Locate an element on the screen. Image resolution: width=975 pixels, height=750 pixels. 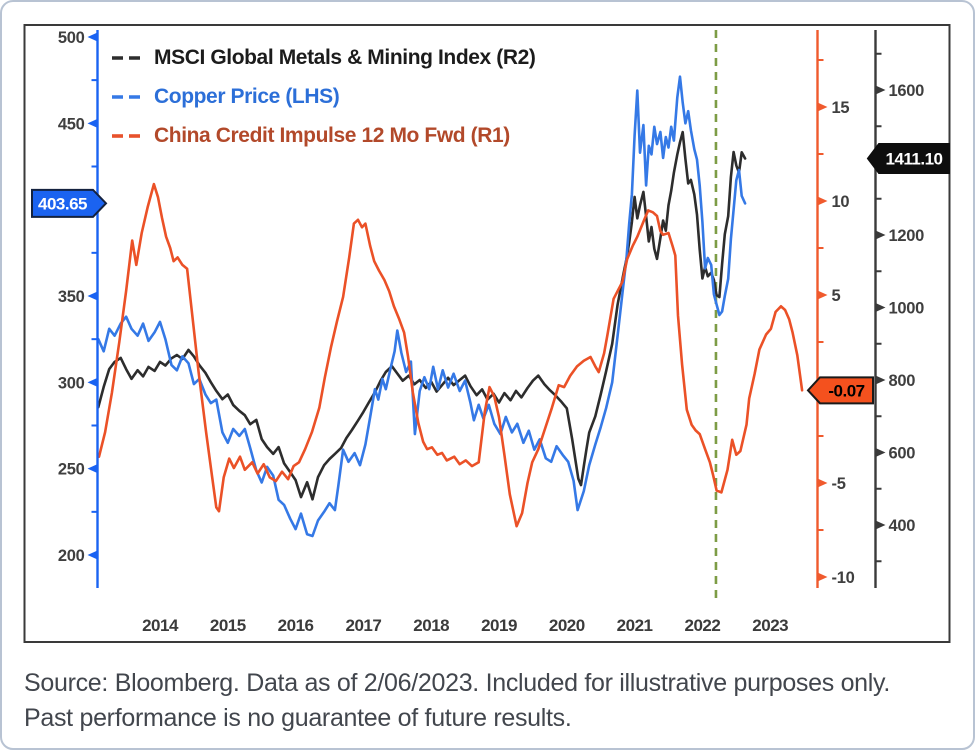
legend-label: China Credit Impulse 12 Mo Fwd (R1) is located at coordinates (332, 135).